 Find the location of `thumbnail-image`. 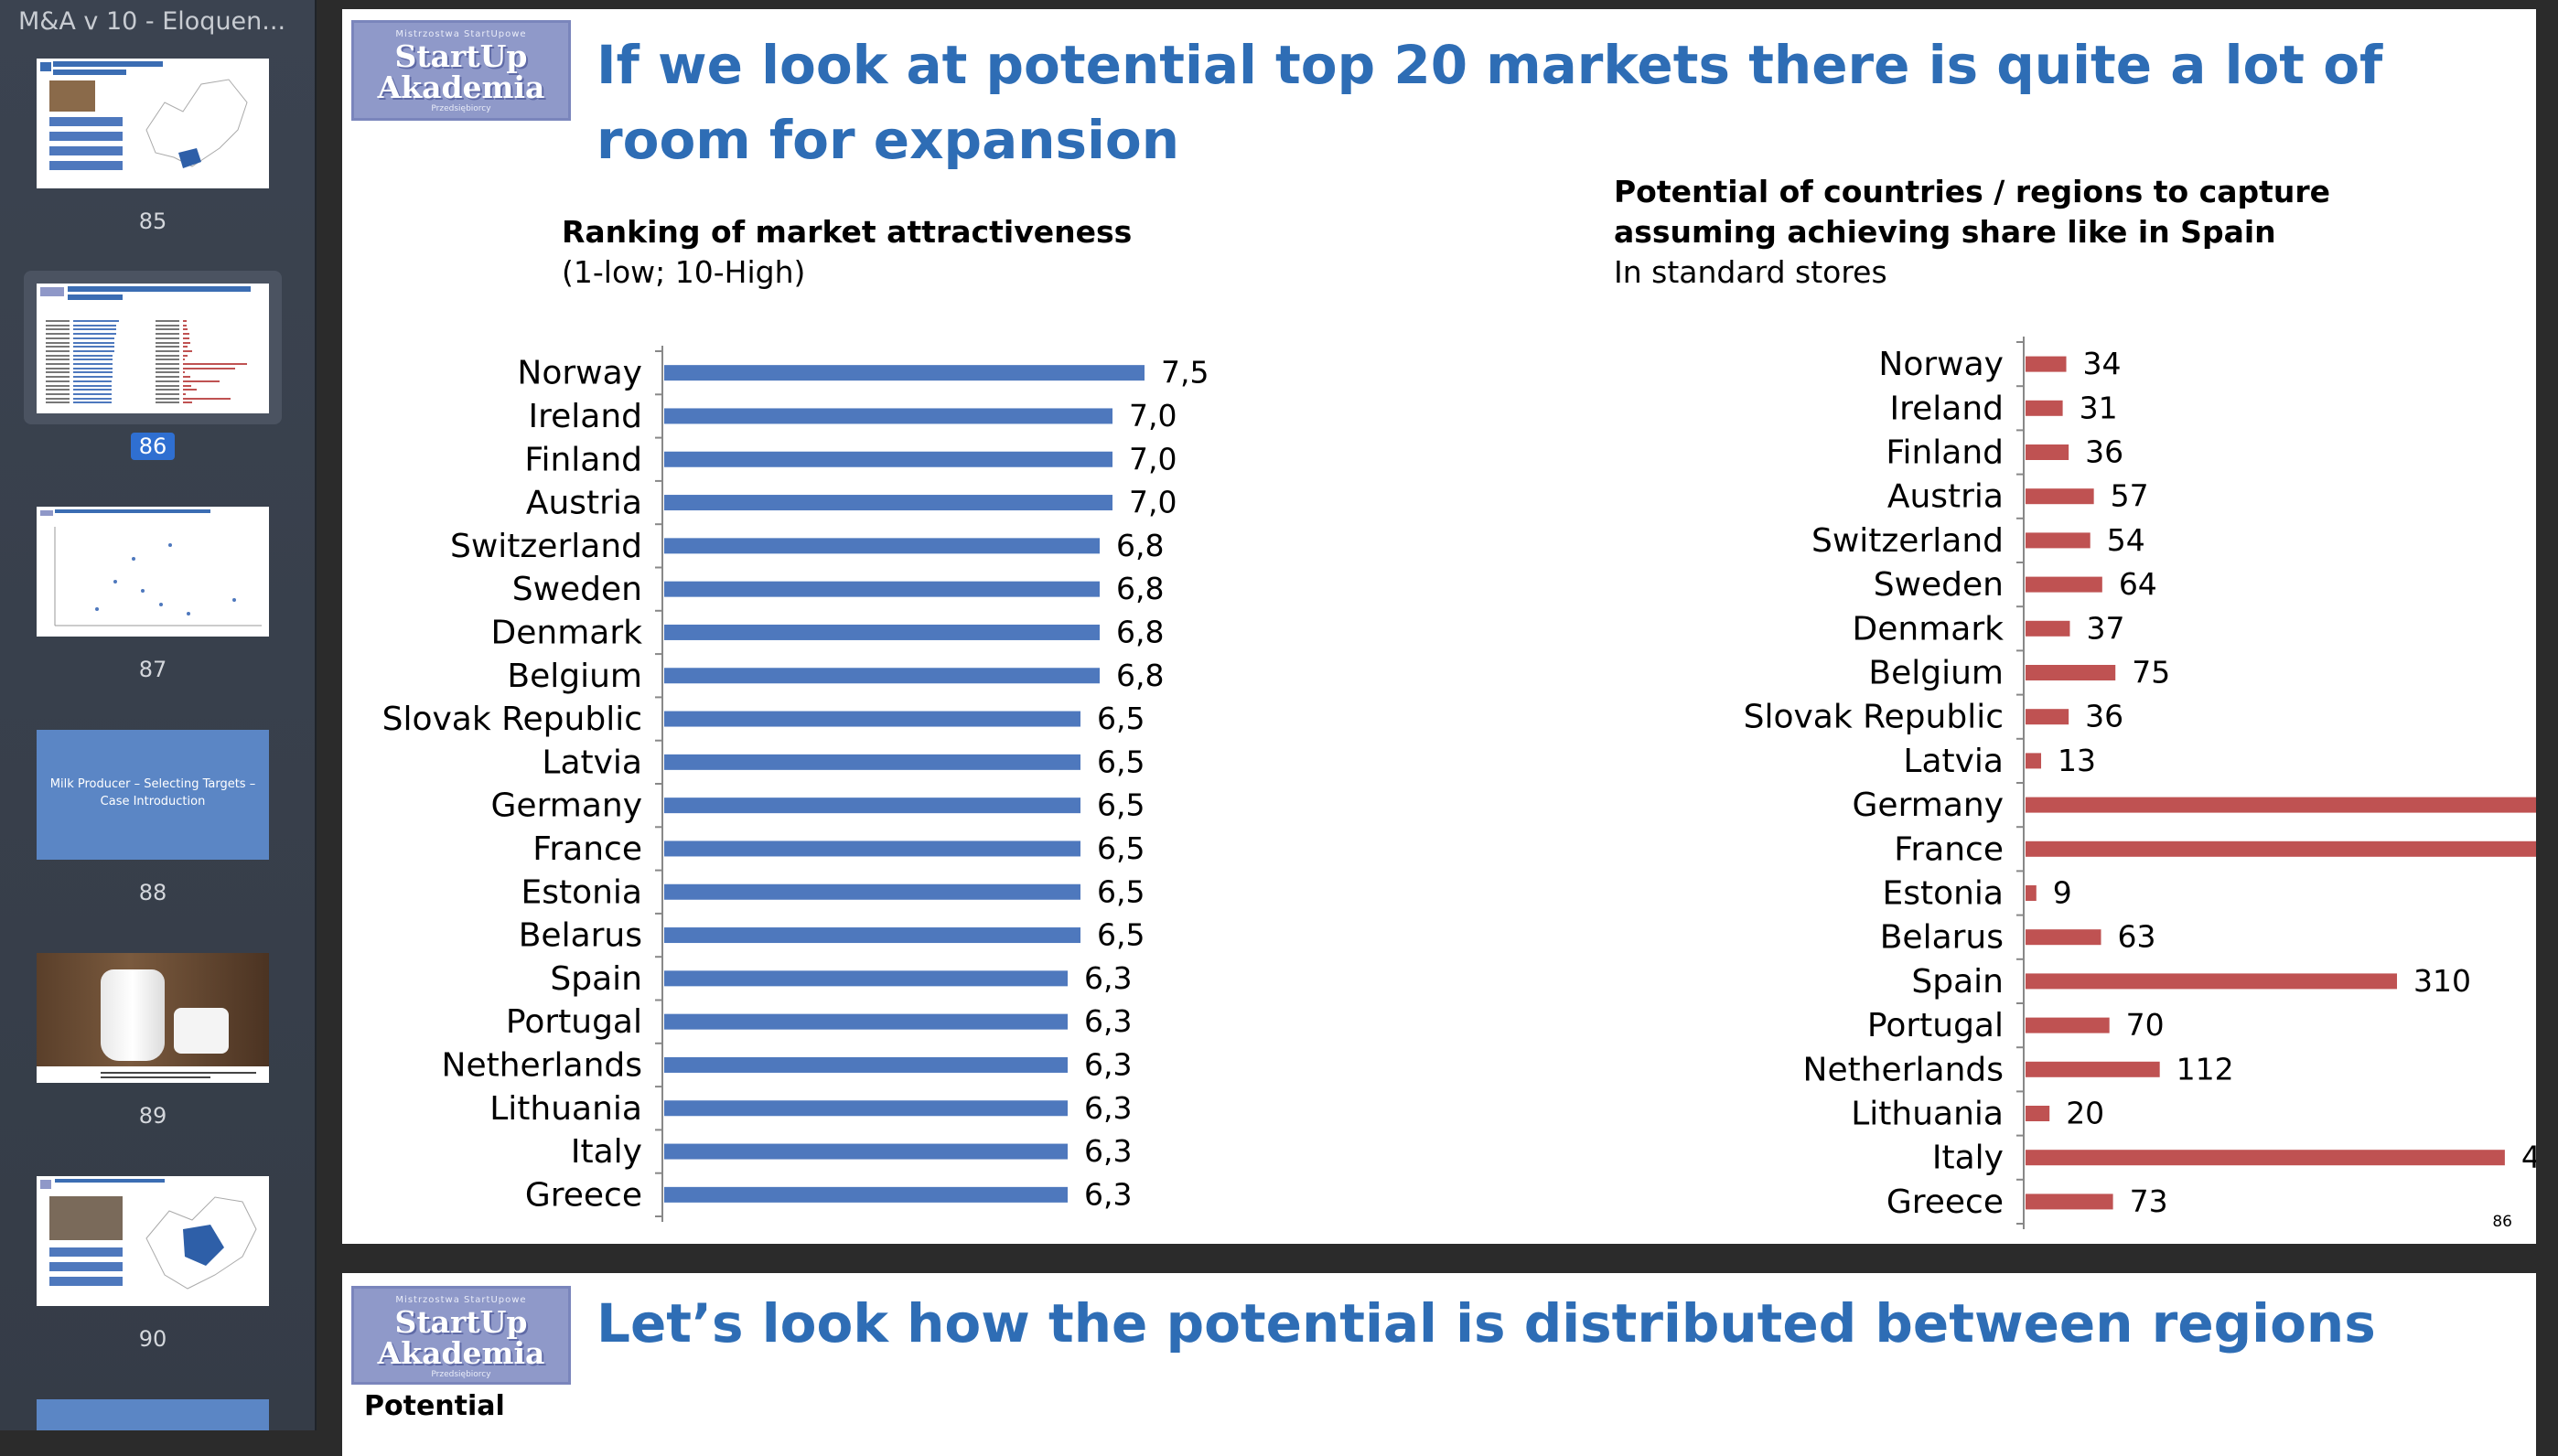

thumbnail-image is located at coordinates (153, 1241).